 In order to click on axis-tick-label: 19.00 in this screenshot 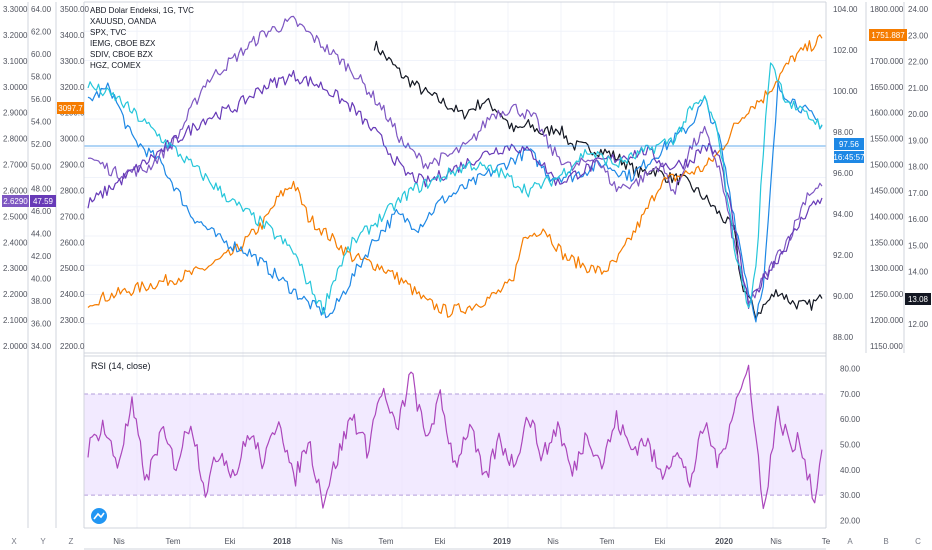, I will do `click(918, 140)`.